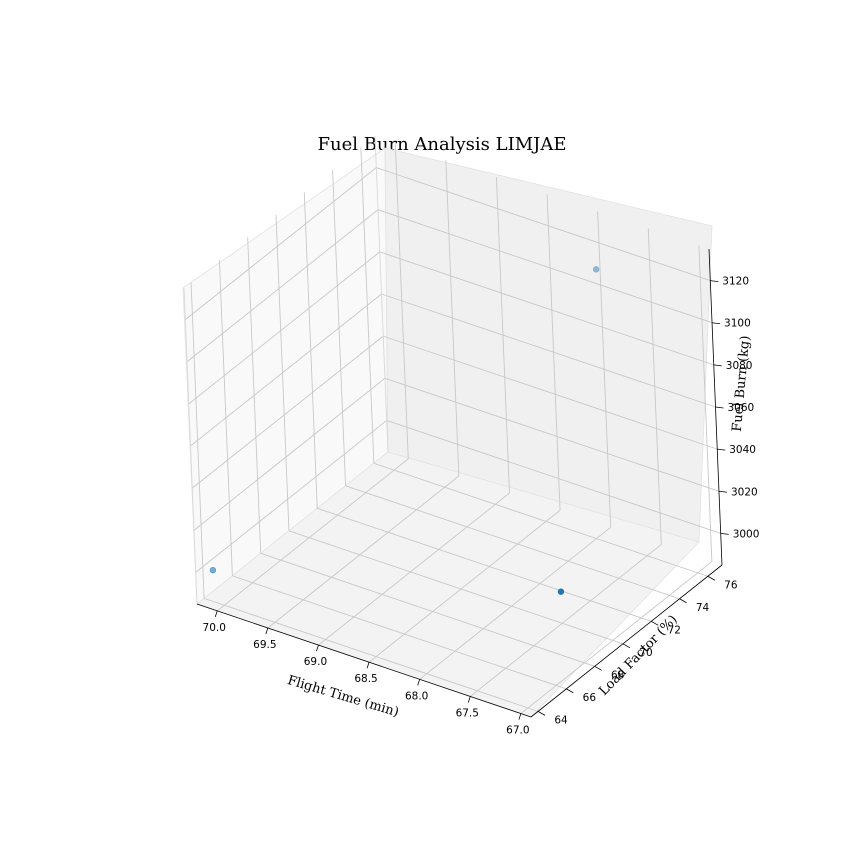 The height and width of the screenshot is (864, 864). Describe the element at coordinates (735, 282) in the screenshot. I see `z-tick-label: 3120` at that location.